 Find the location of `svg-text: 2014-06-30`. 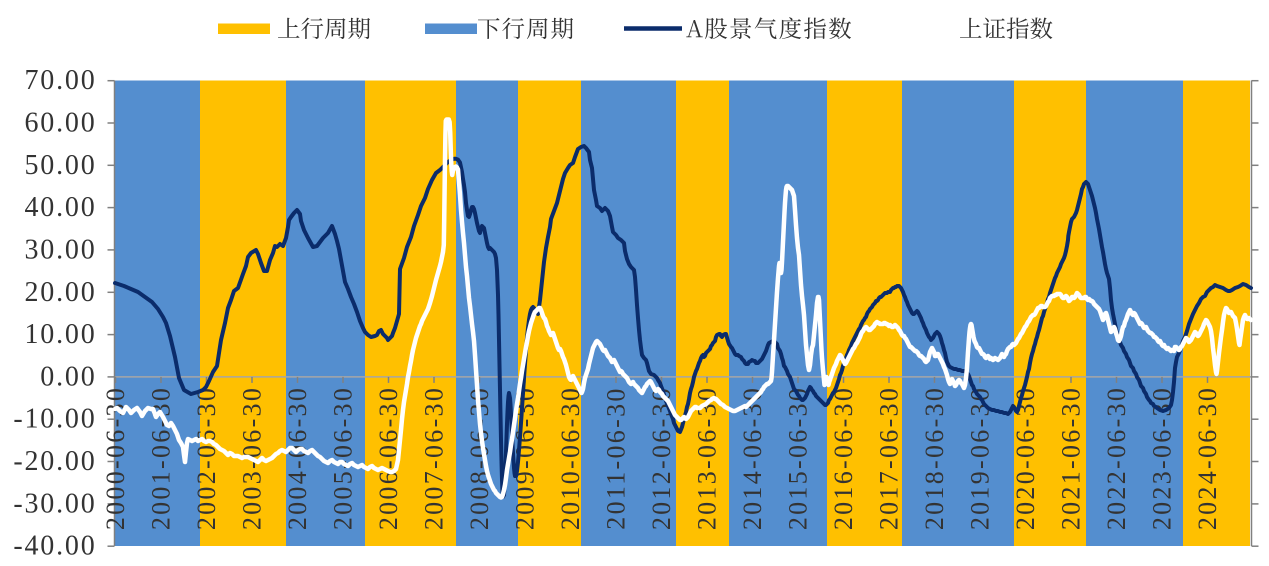

svg-text: 2014-06-30 is located at coordinates (752, 458).